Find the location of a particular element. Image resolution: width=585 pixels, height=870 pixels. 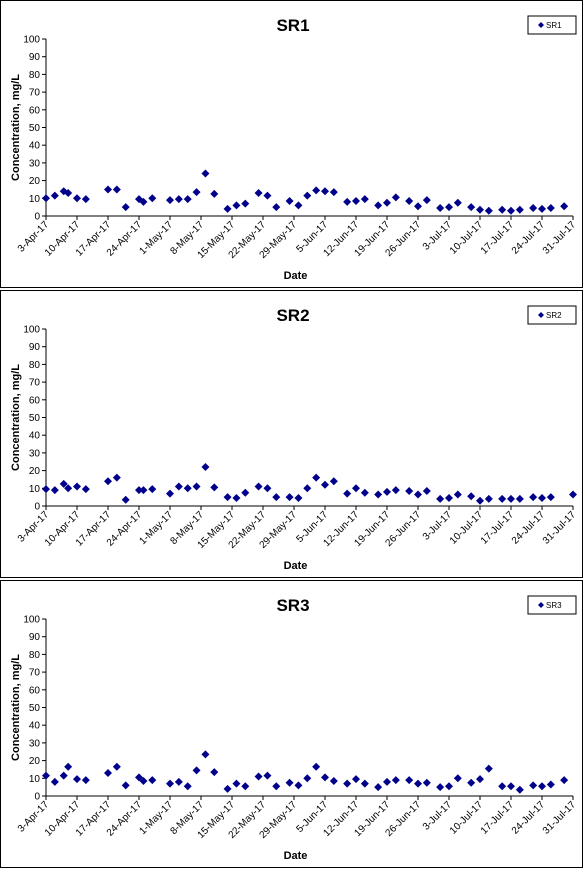

legend: SR3 is located at coordinates (552, 605).